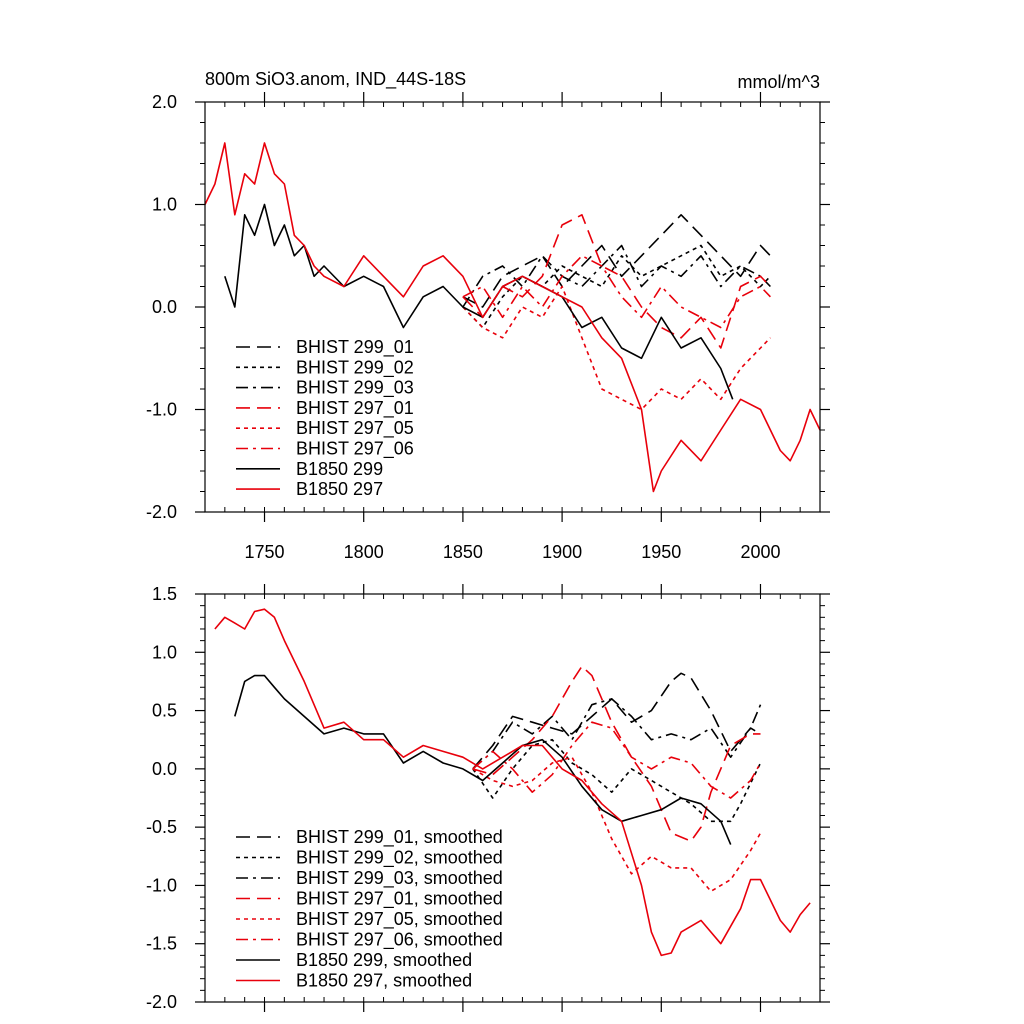  Describe the element at coordinates (355, 367) in the screenshot. I see `legend-label: BHIST 299_02` at that location.